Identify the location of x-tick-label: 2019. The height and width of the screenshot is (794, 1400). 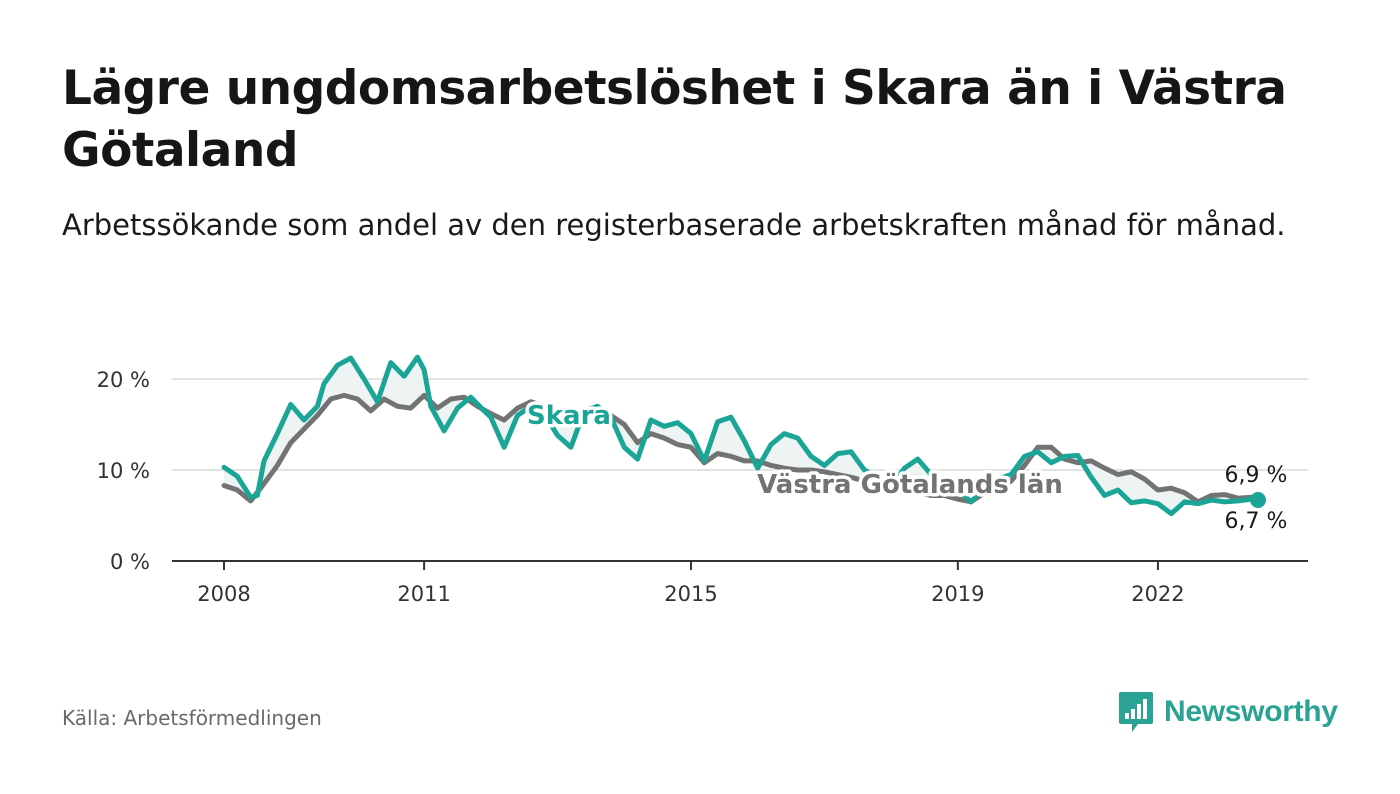
(957, 594).